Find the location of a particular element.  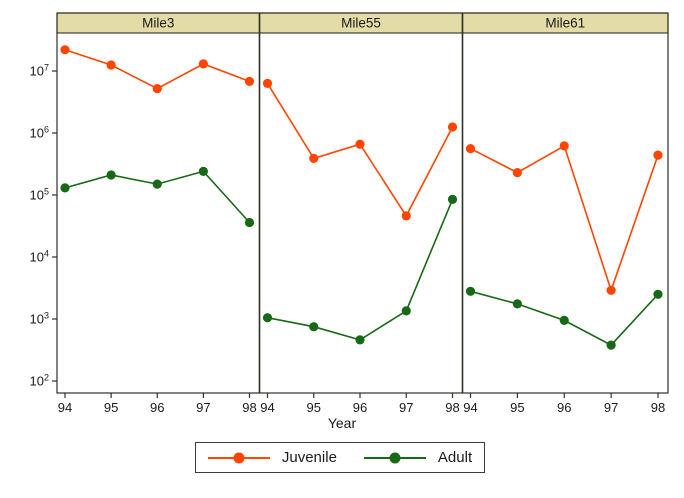

legend: Juvenile Adult is located at coordinates (340, 457).